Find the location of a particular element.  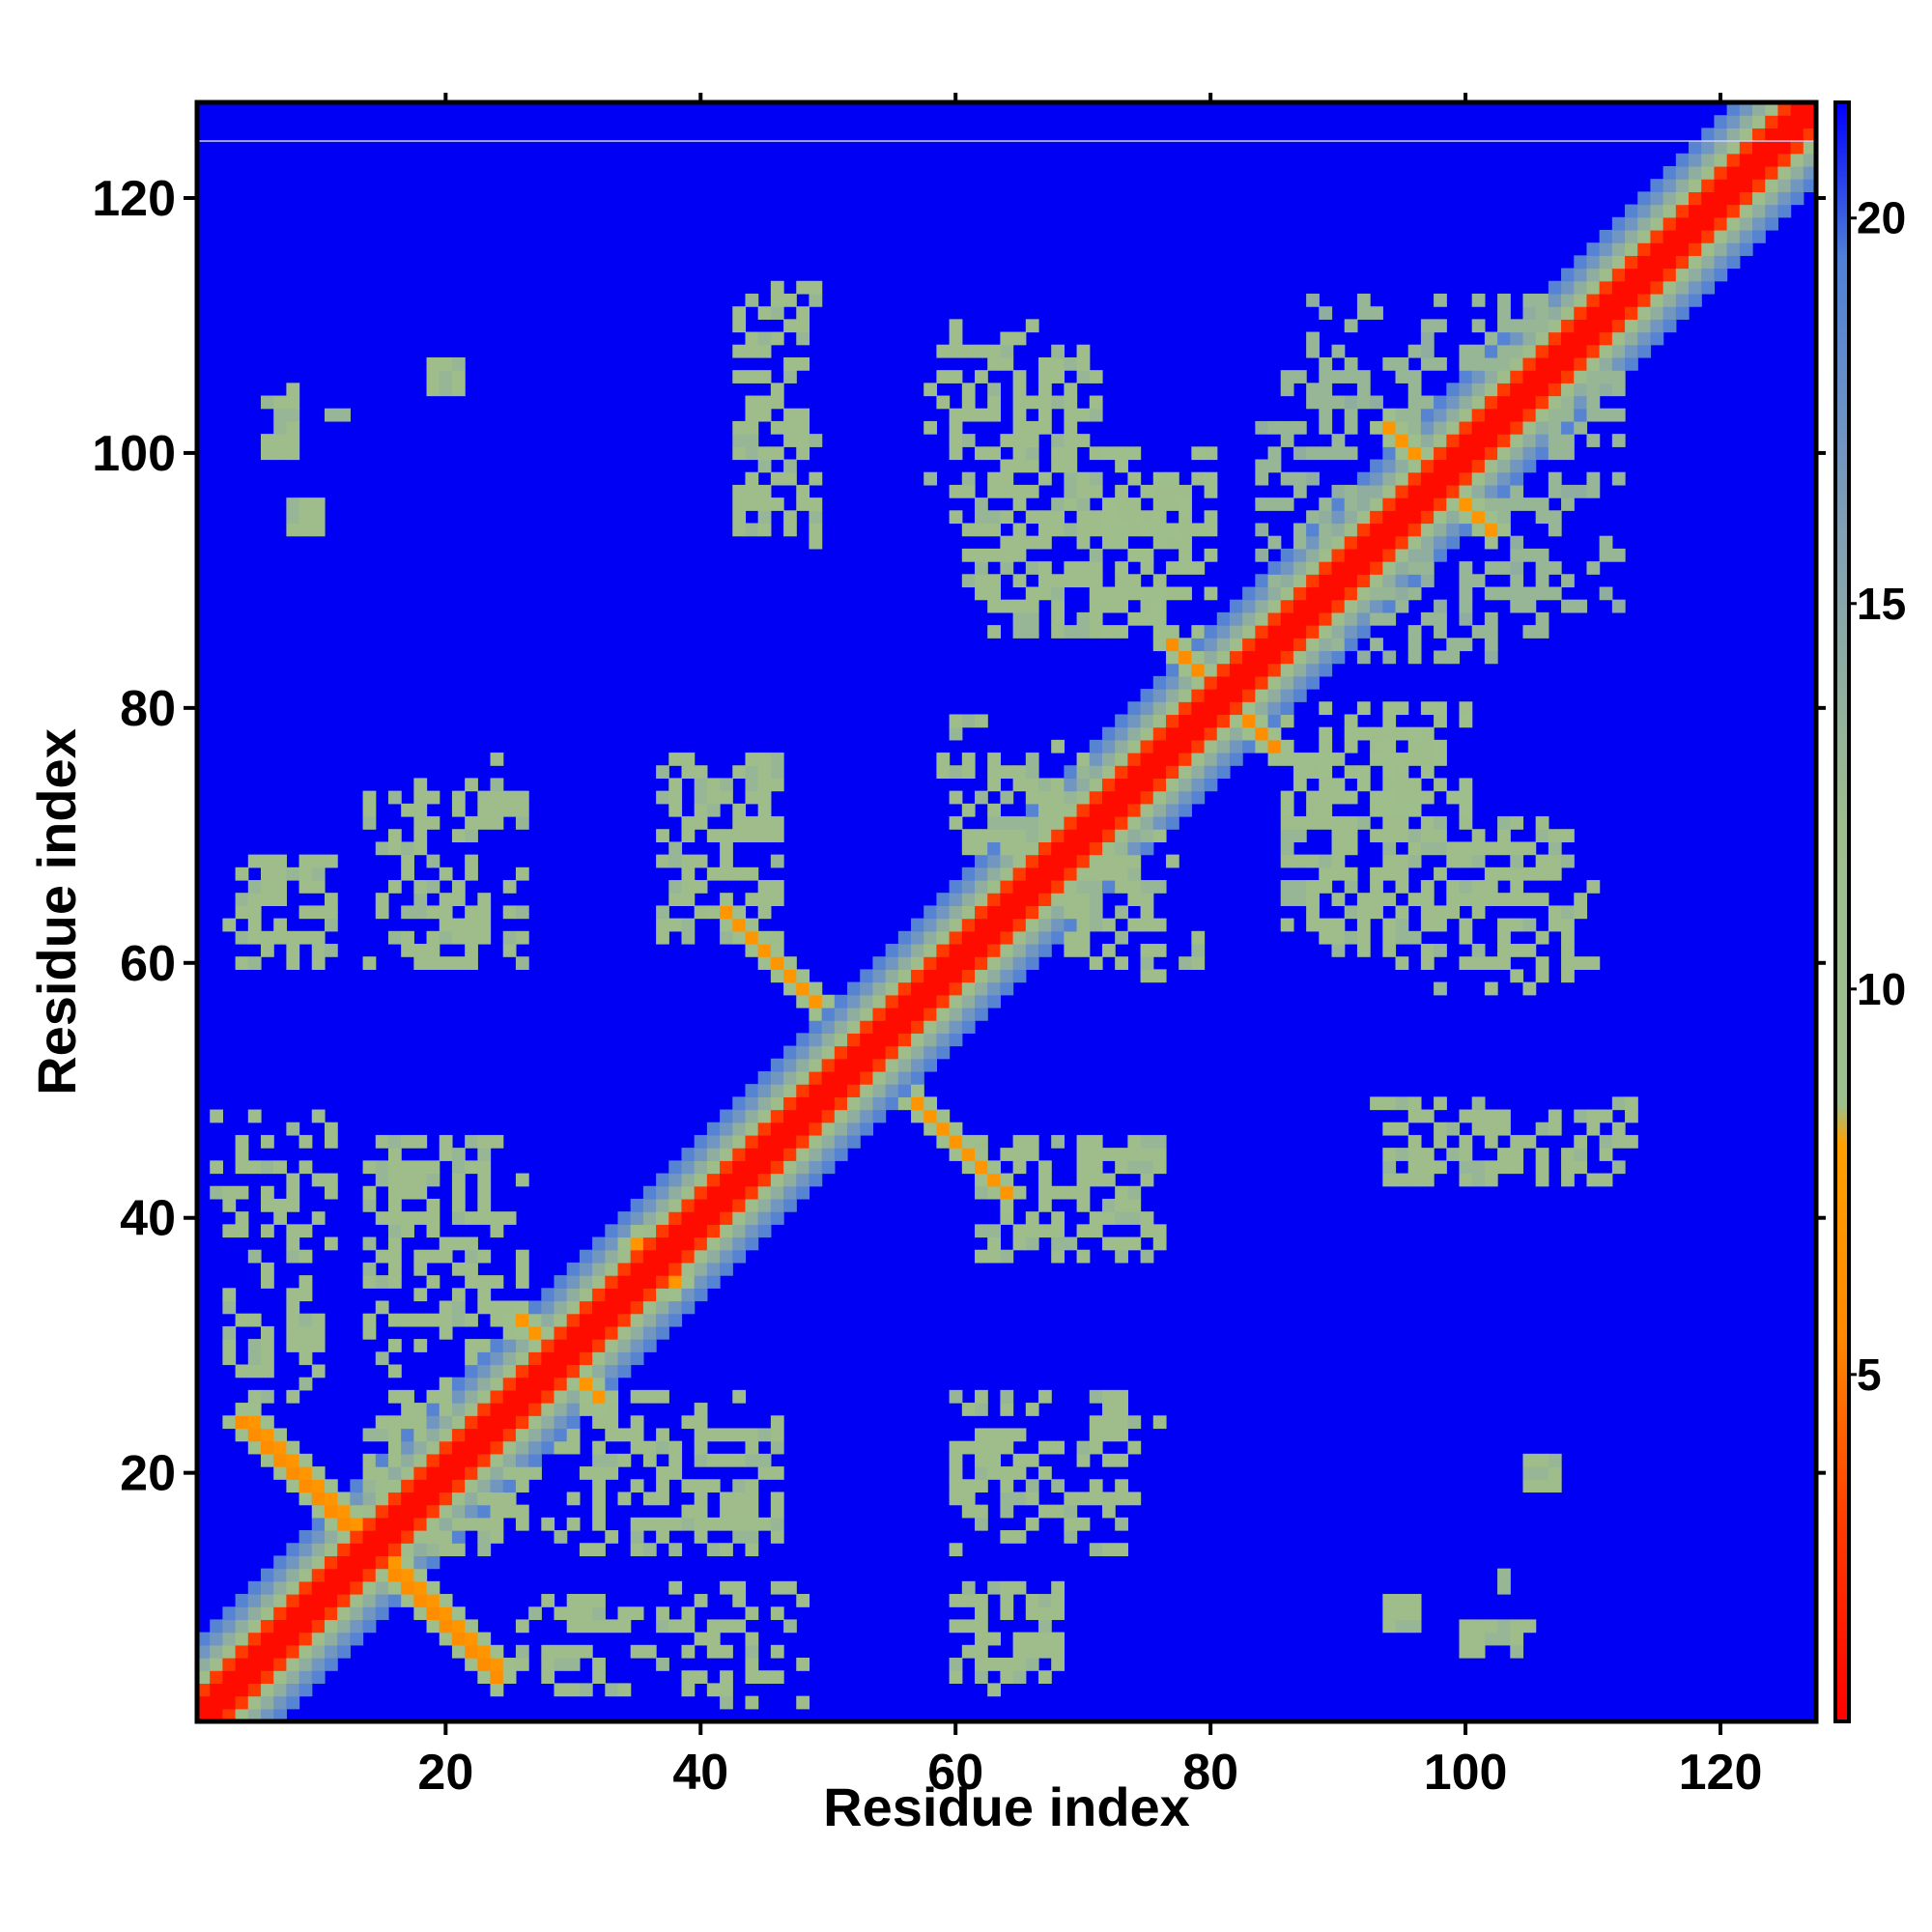

x-tick-label: 40 is located at coordinates (700, 1773).